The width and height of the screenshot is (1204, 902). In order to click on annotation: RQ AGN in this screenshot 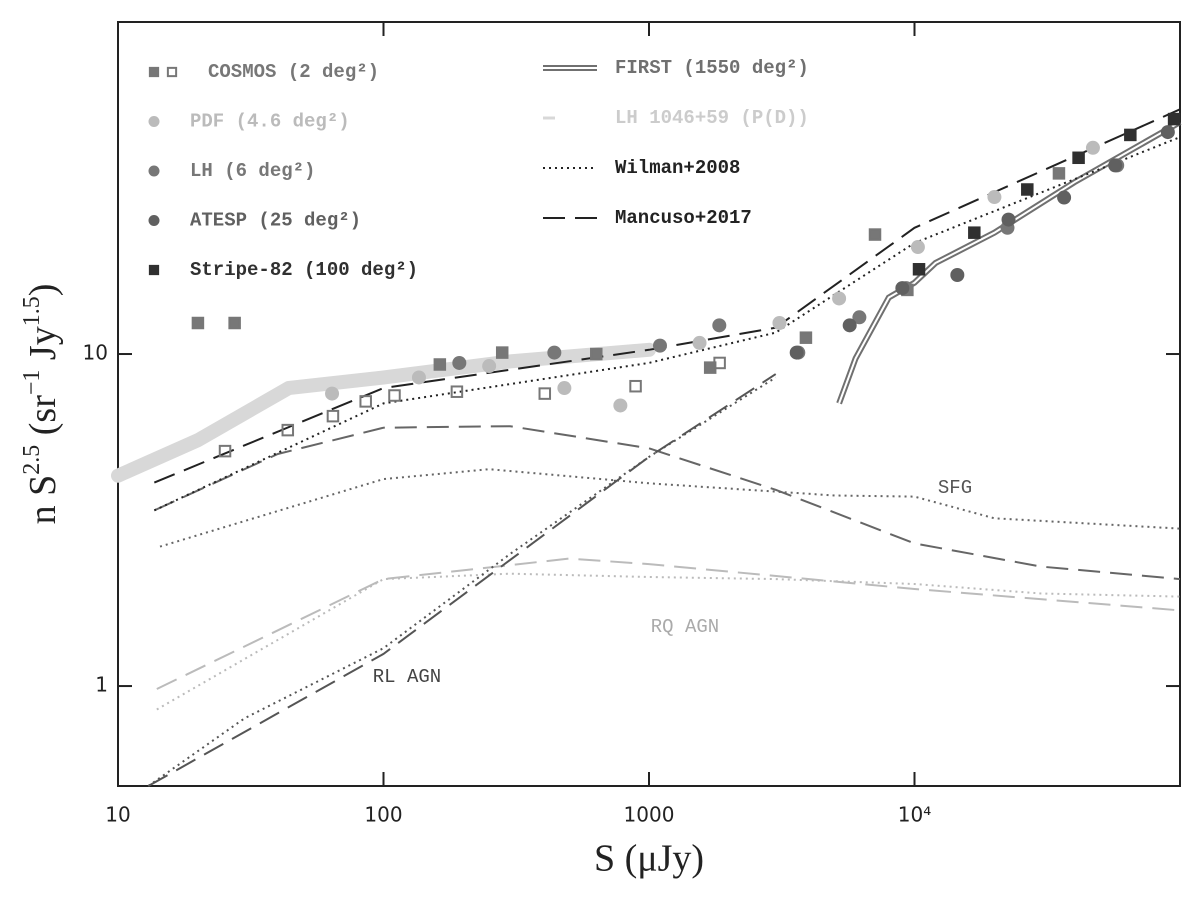, I will do `click(685, 627)`.